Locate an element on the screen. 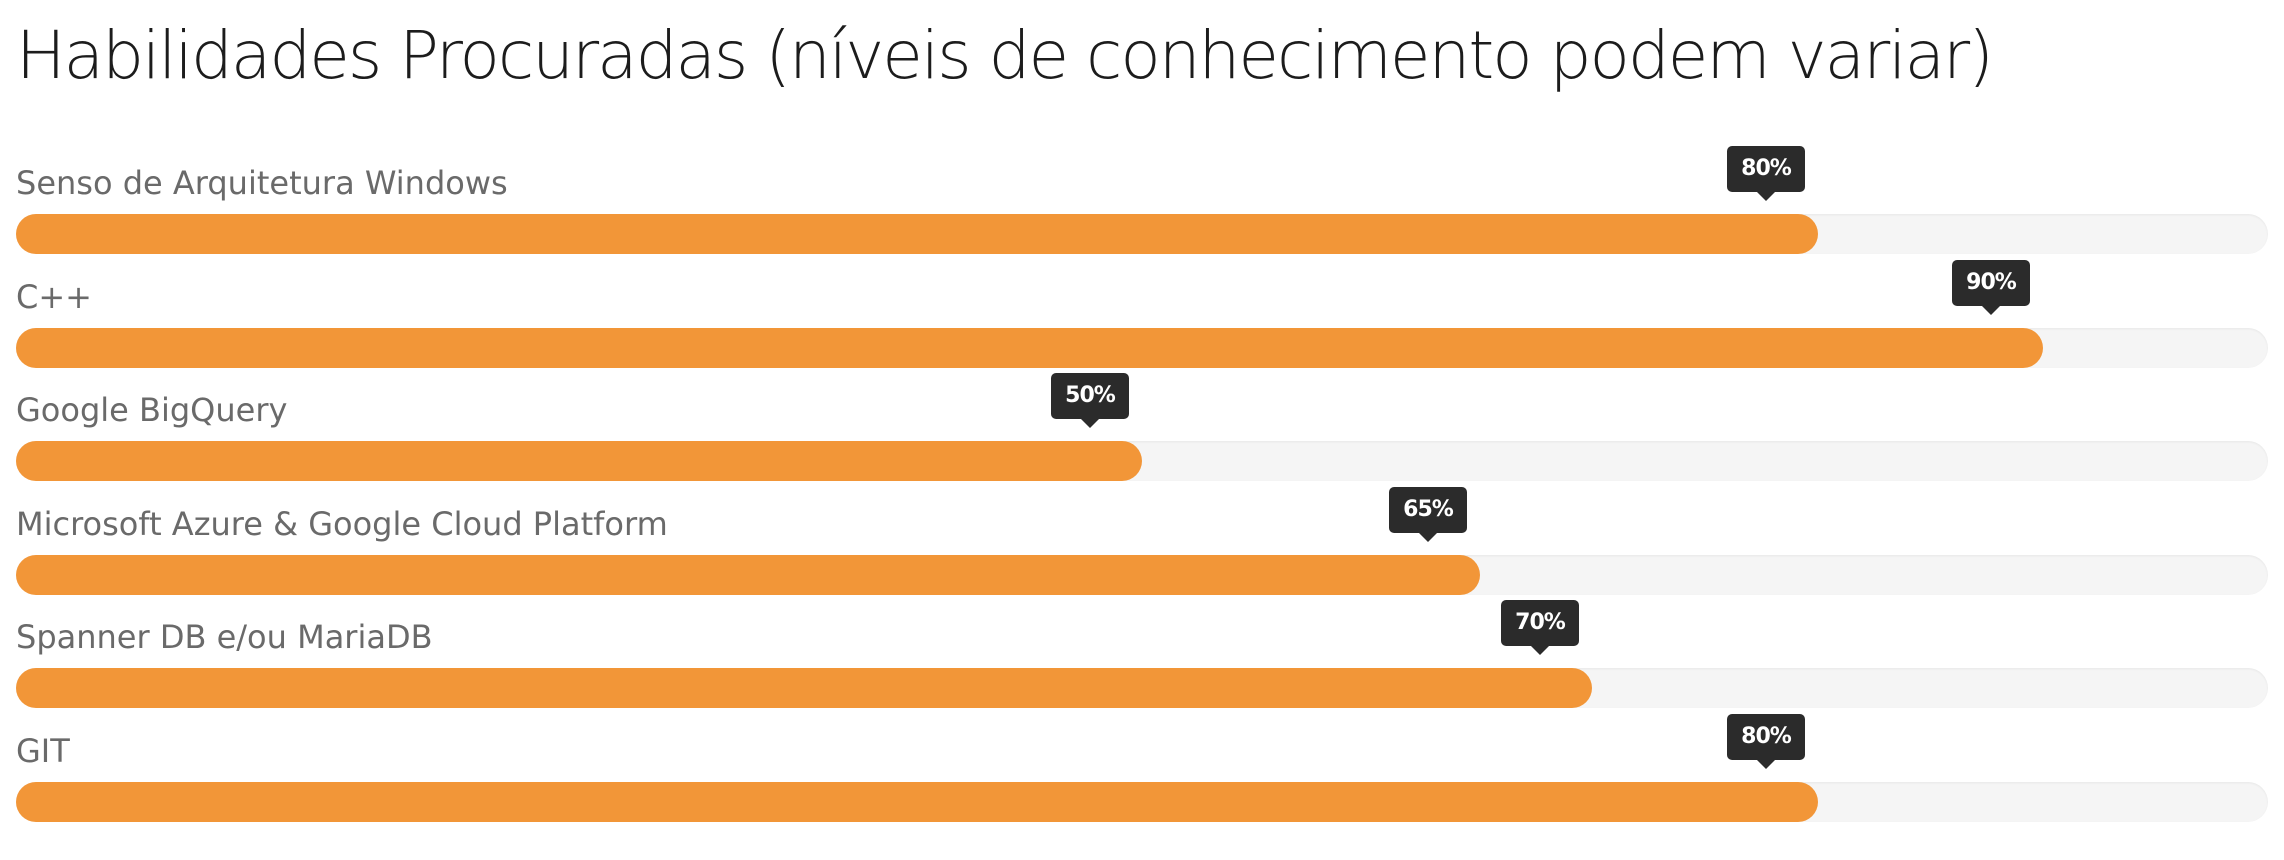  skill-label: Microsoft Azure & Google Cloud Platform is located at coordinates (342, 523).